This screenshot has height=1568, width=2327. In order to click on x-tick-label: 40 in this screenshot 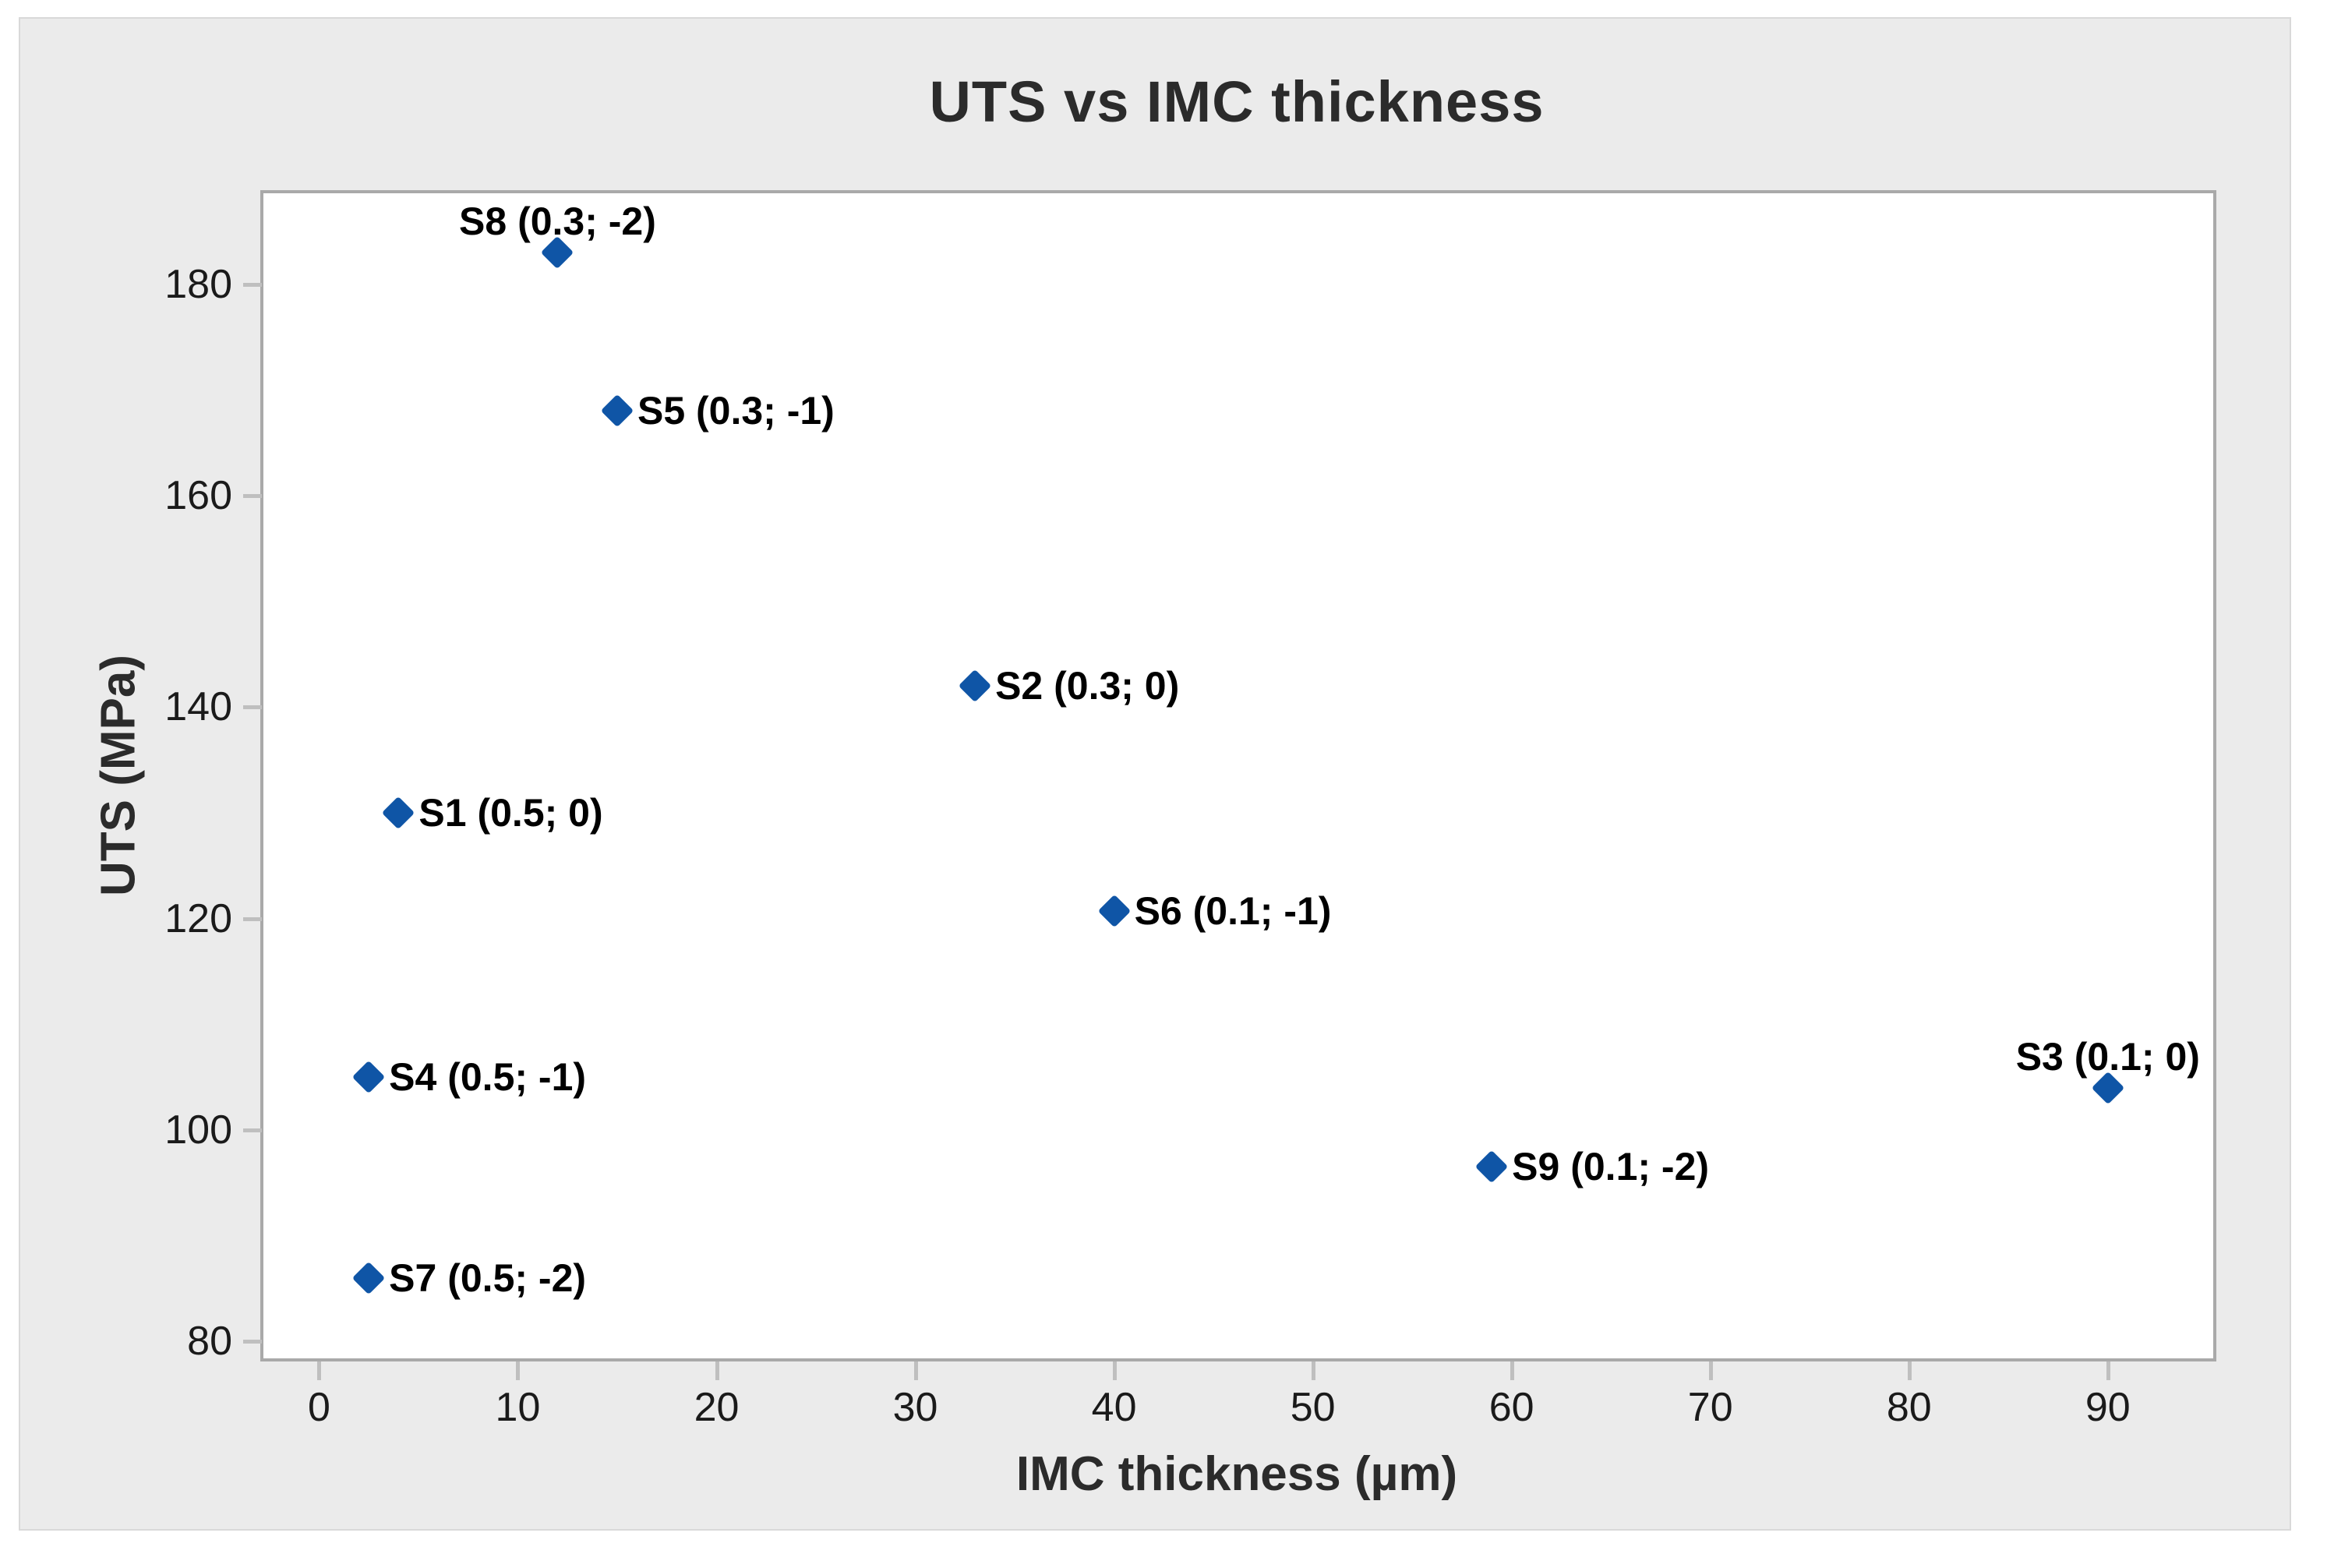, I will do `click(1114, 1407)`.